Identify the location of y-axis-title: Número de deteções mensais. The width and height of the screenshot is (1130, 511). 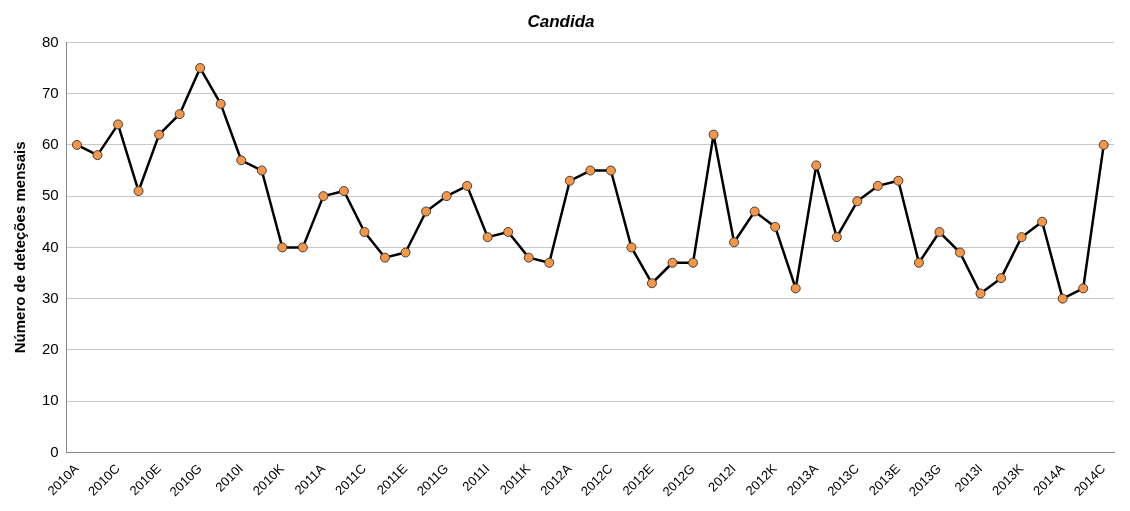
(20, 247).